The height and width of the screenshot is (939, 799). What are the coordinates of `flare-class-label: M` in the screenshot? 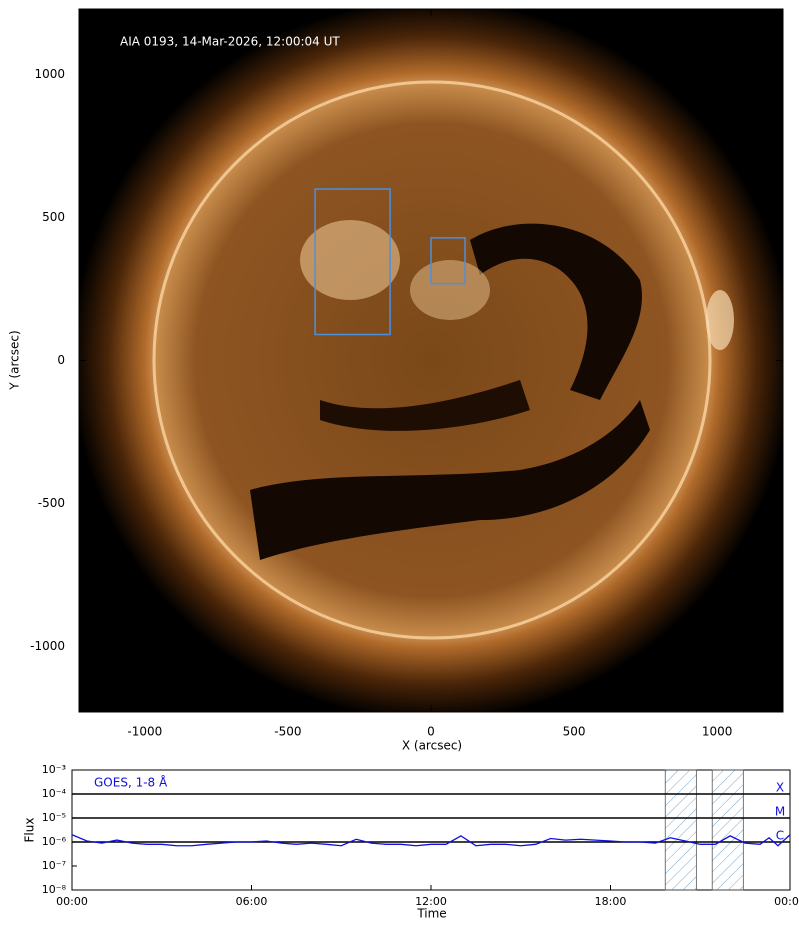 It's located at (780, 812).